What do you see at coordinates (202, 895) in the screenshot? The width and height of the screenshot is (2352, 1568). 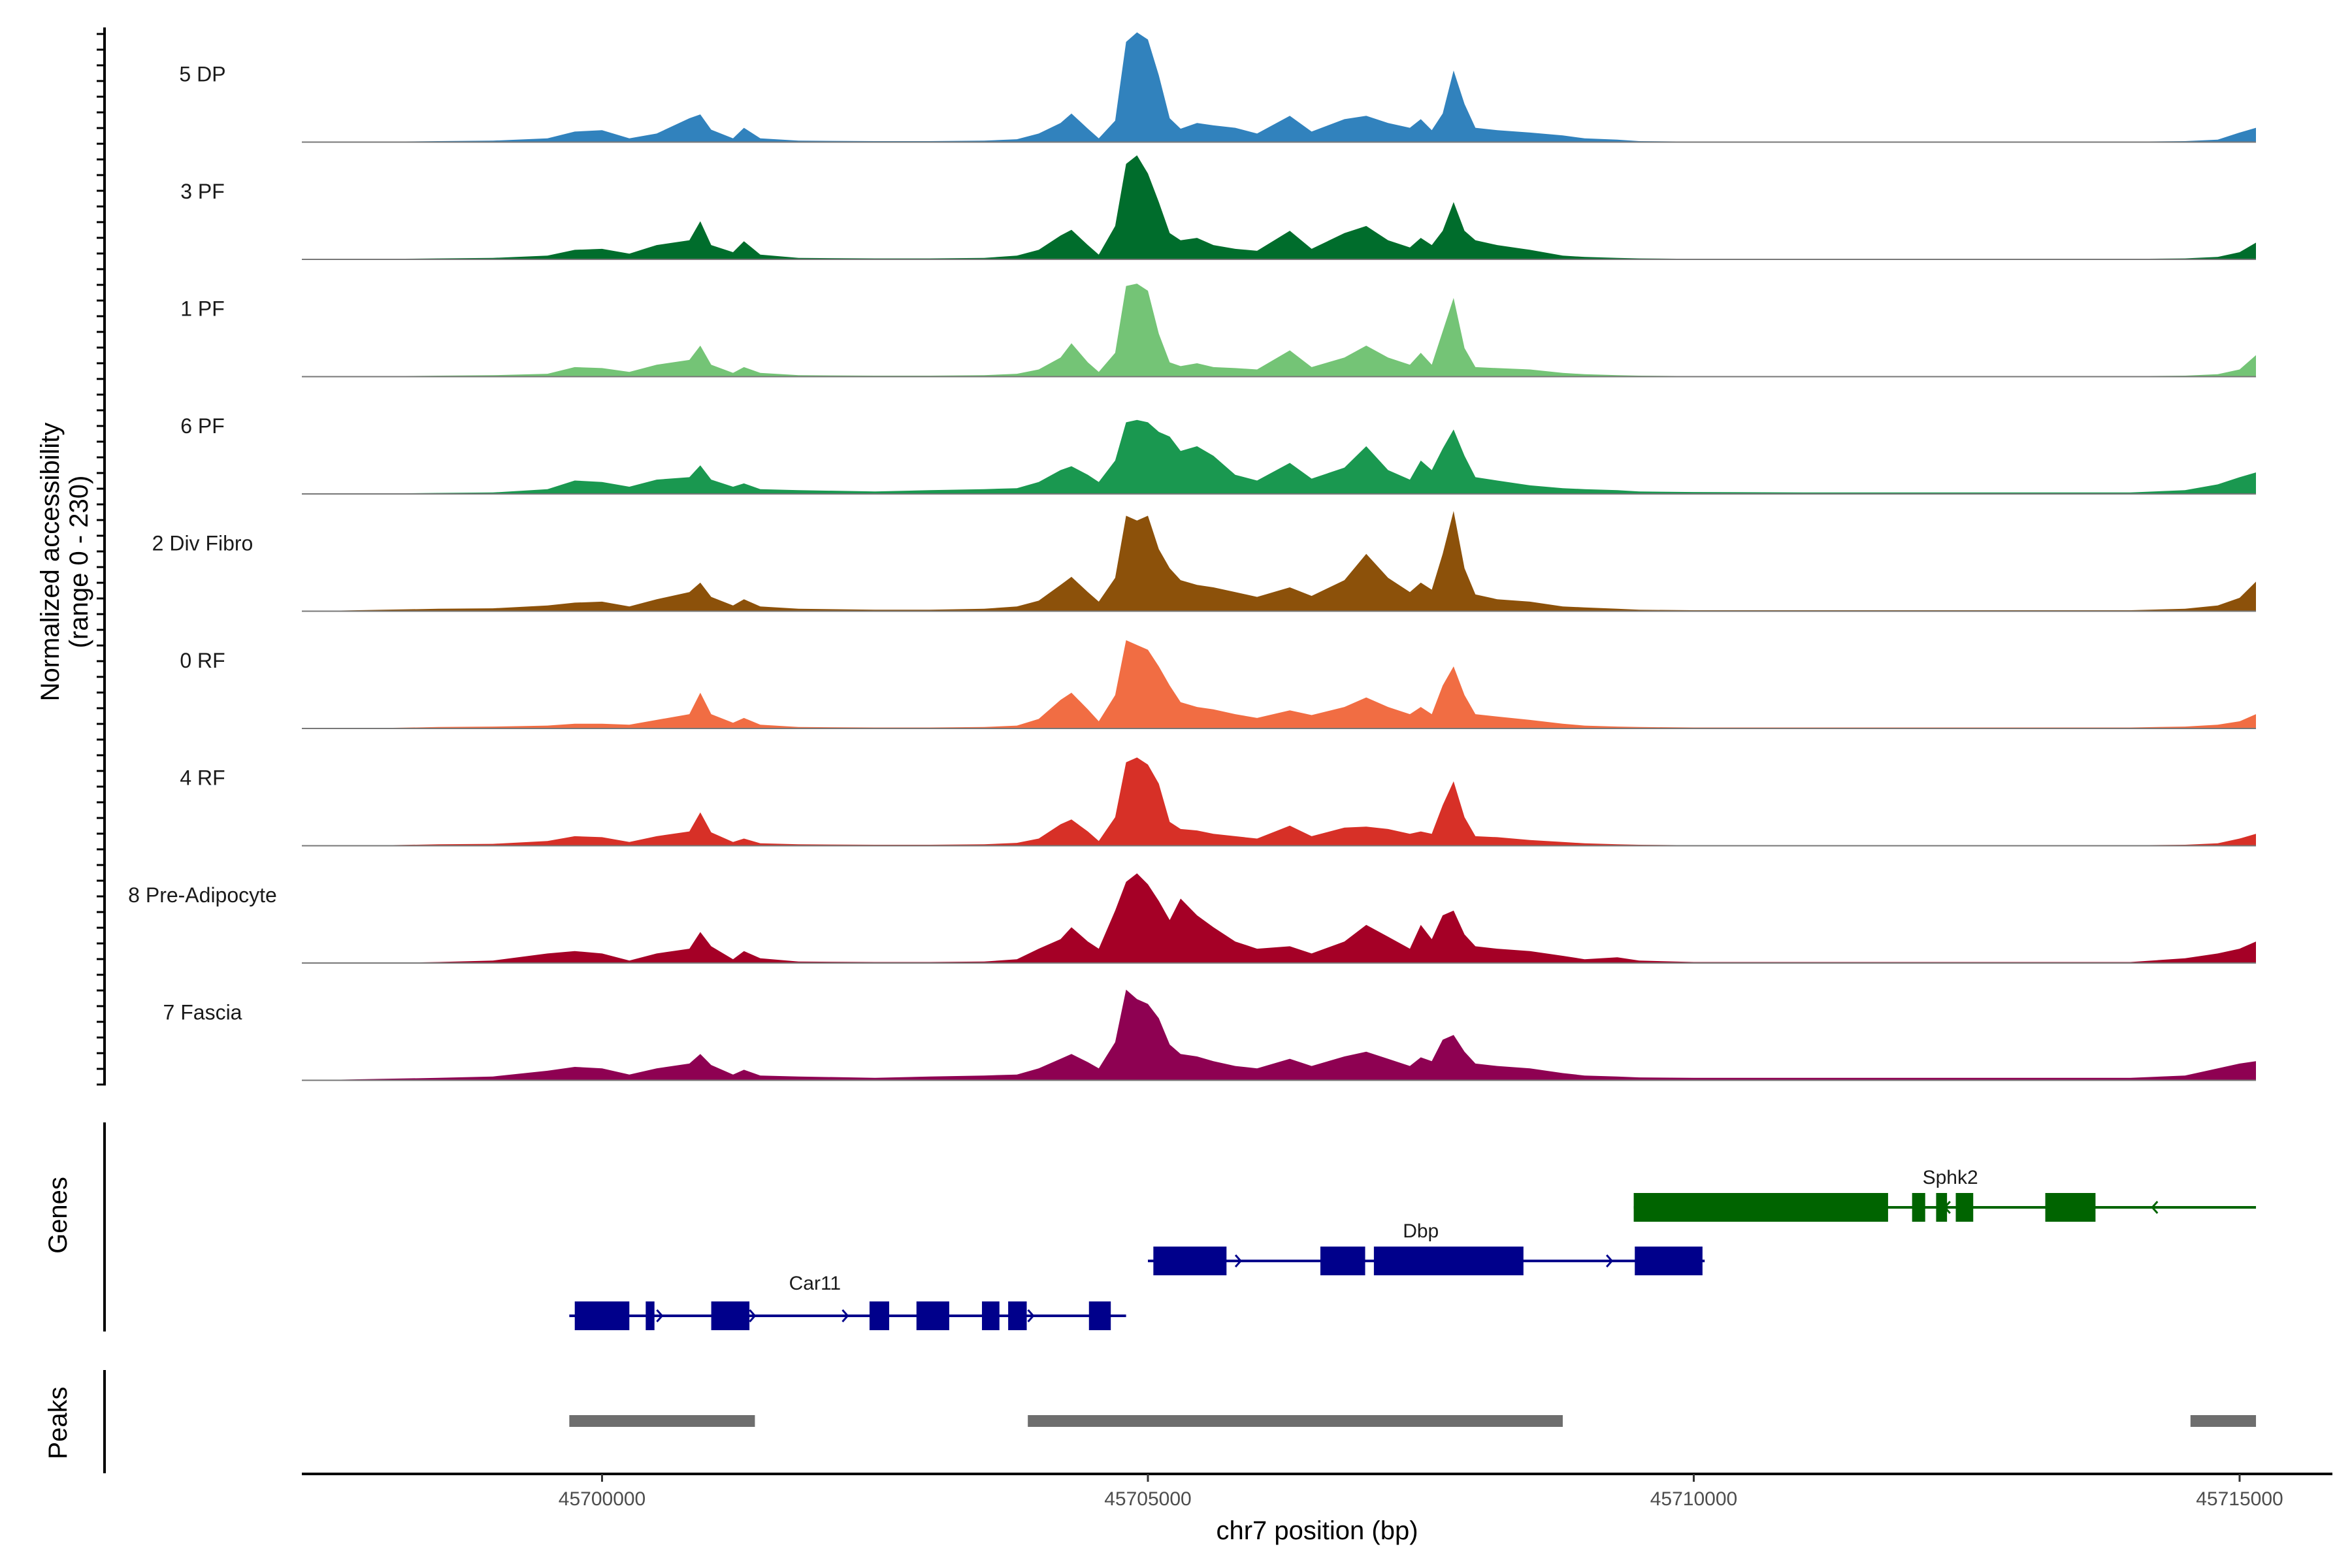 I see `track-label: 8 Pre-Adipocyte` at bounding box center [202, 895].